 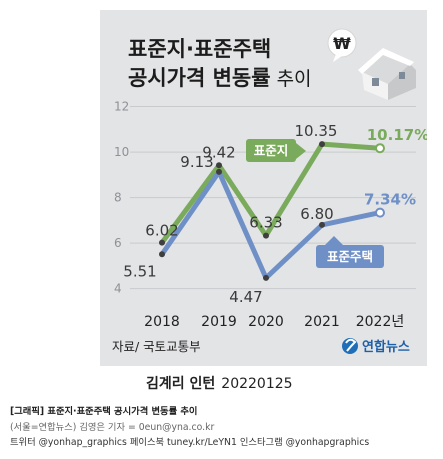 What do you see at coordinates (397, 135) in the screenshot?
I see `data-label: 10.17%` at bounding box center [397, 135].